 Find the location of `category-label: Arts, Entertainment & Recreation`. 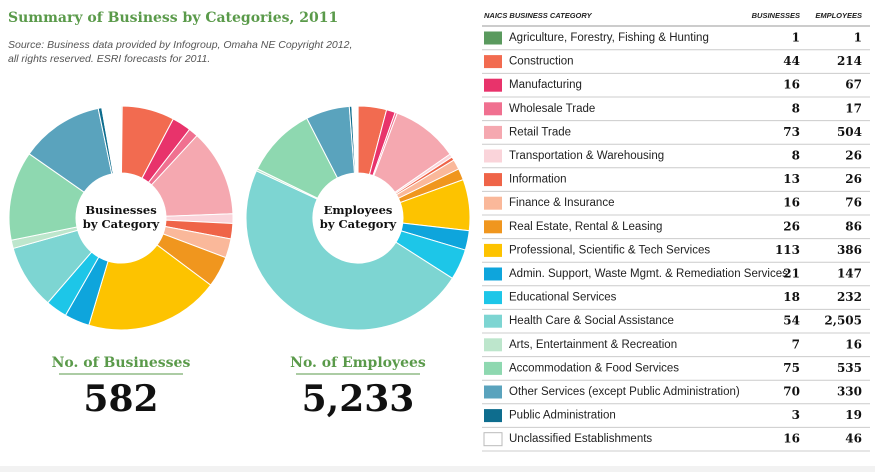

category-label: Arts, Entertainment & Recreation is located at coordinates (593, 345).